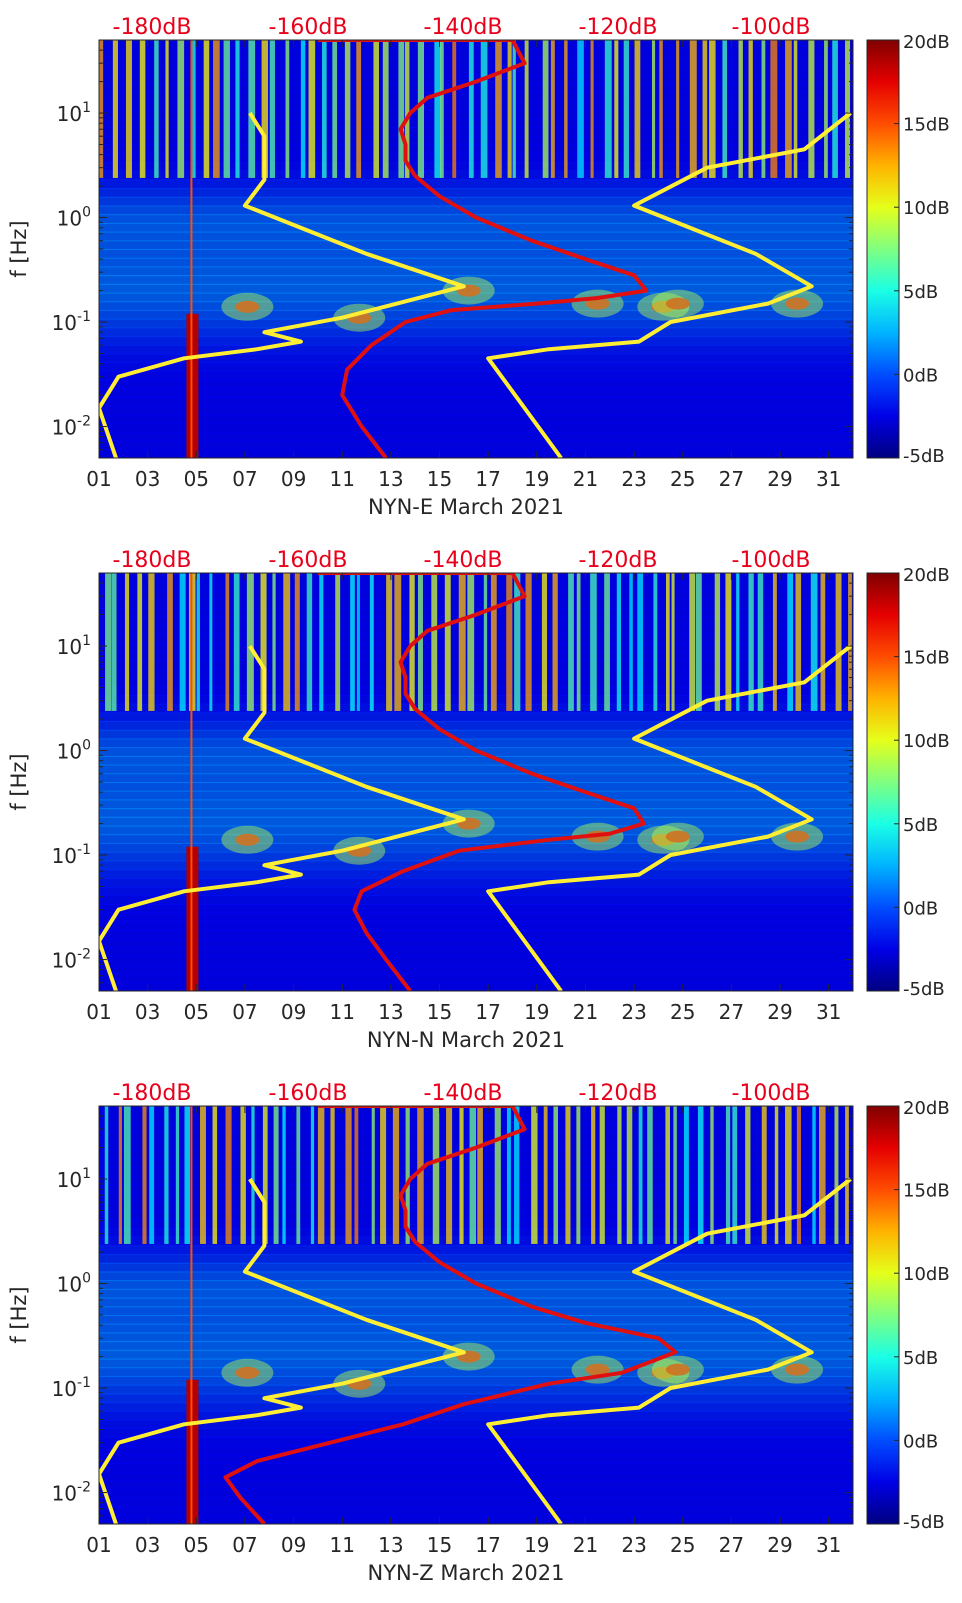  What do you see at coordinates (439, 1012) in the screenshot?
I see `x-tick-label: 15` at bounding box center [439, 1012].